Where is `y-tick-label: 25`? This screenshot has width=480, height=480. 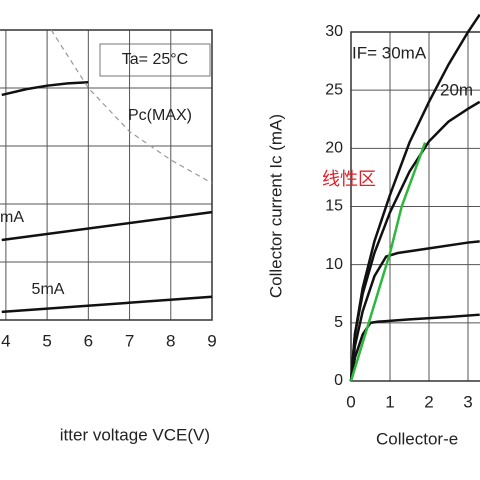
y-tick-label: 25 is located at coordinates (334, 89).